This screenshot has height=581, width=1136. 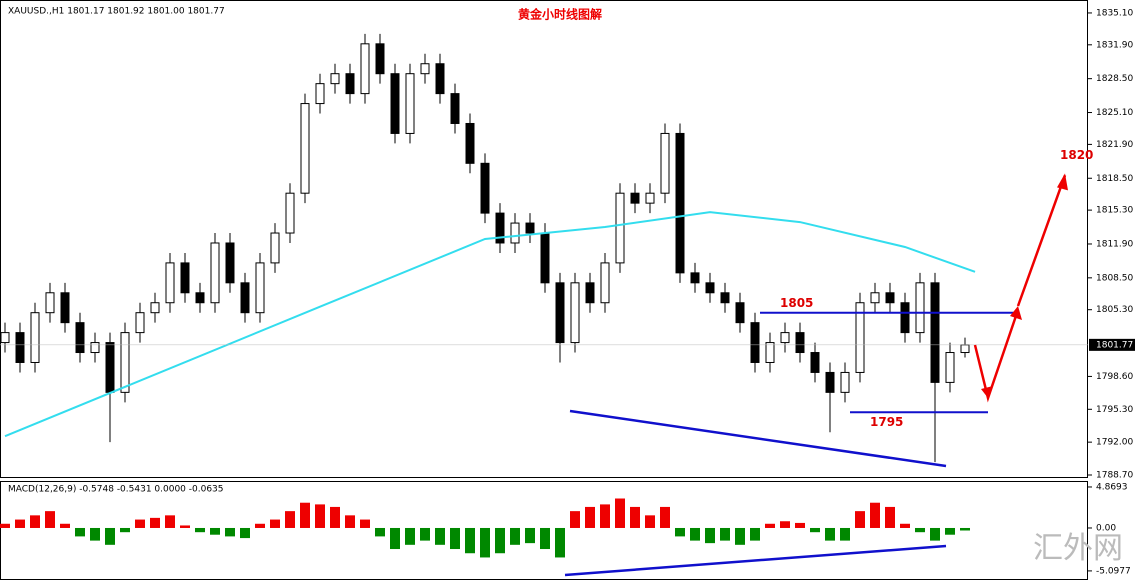 What do you see at coordinates (1114, 145) in the screenshot?
I see `y-tick-label: 1821.90` at bounding box center [1114, 145].